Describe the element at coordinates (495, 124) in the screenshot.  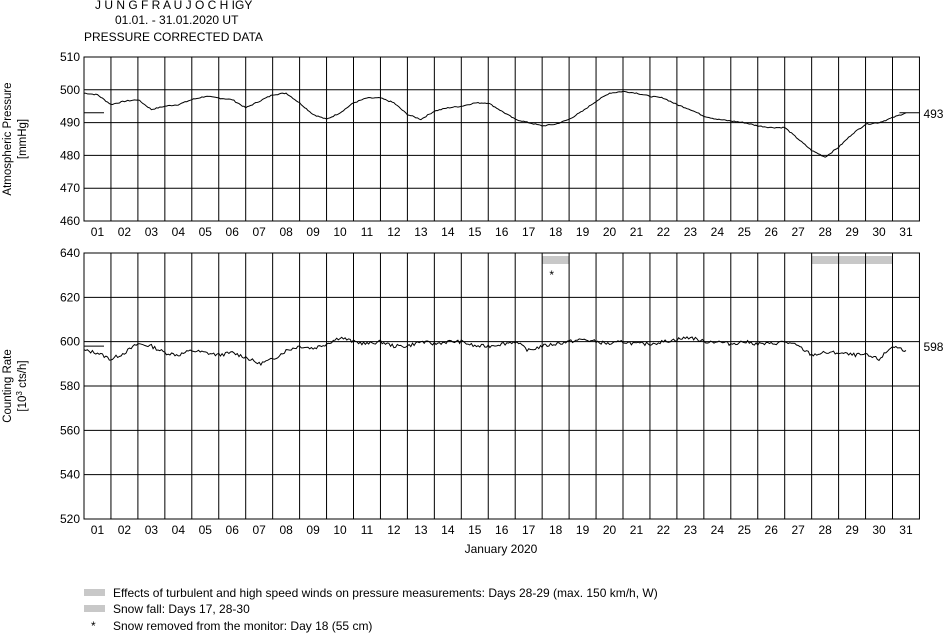
I see `pressure-series-line` at that location.